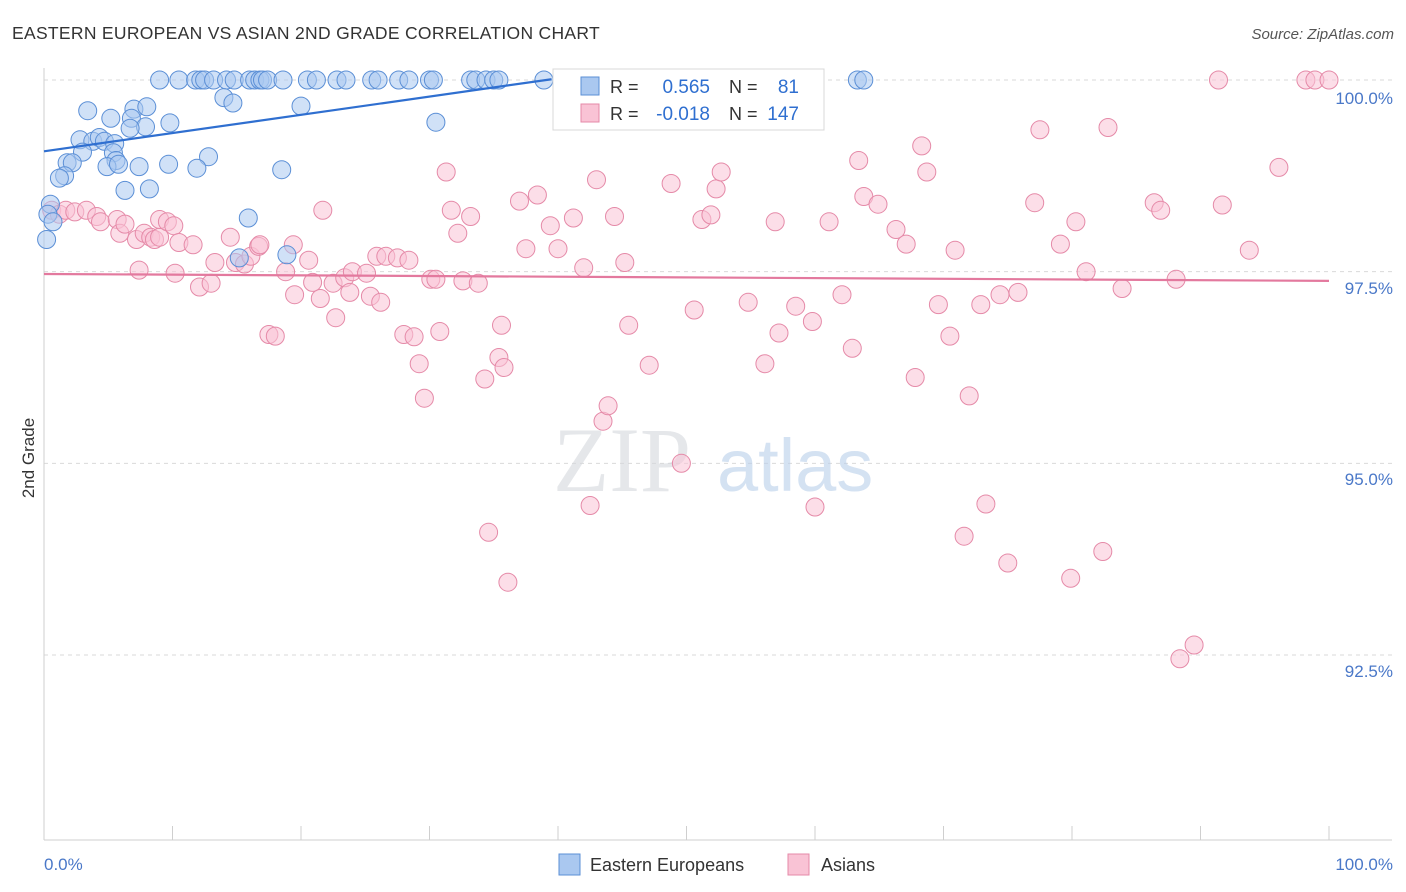 This screenshot has width=1406, height=892. I want to click on stats-r-value-1: -0.018, so click(683, 114).